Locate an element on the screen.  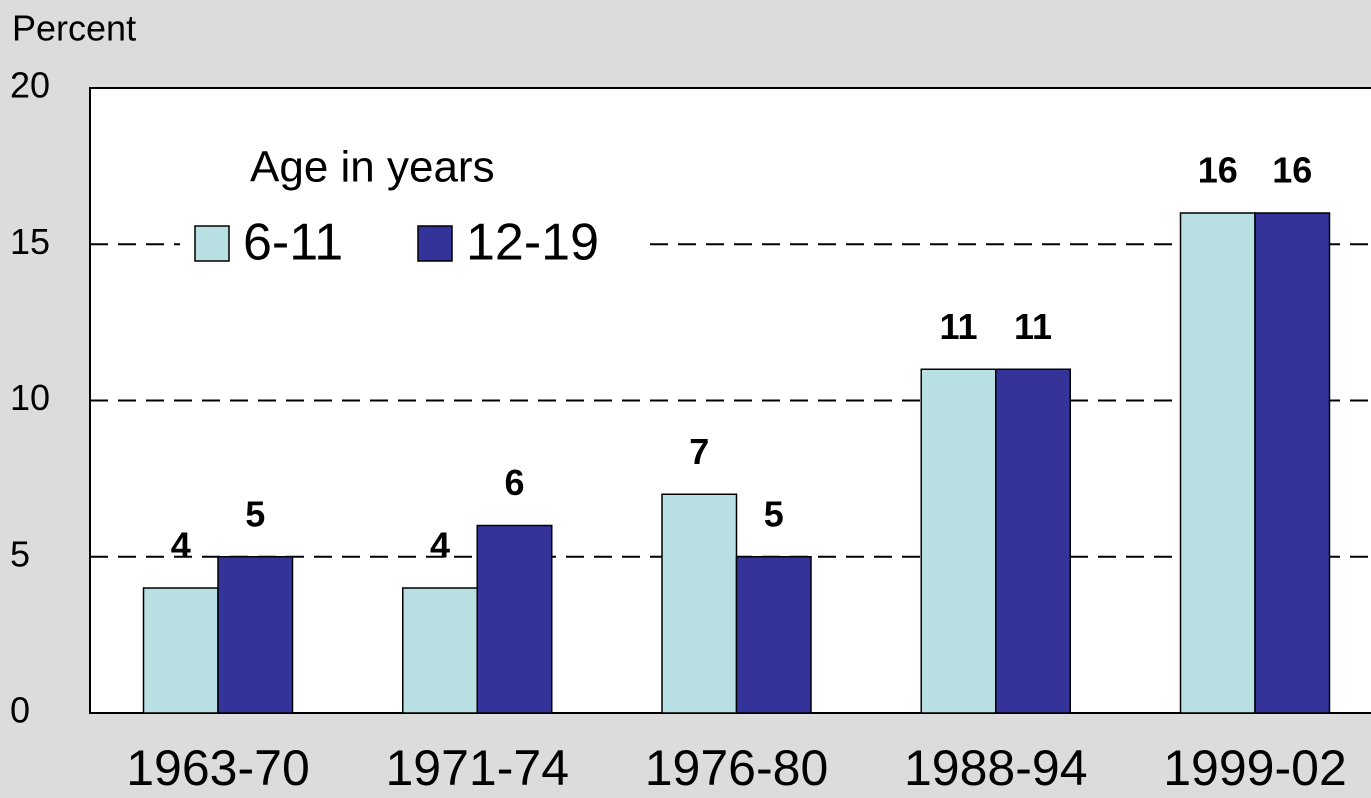
x-tick-label: 1971-74 is located at coordinates (478, 768).